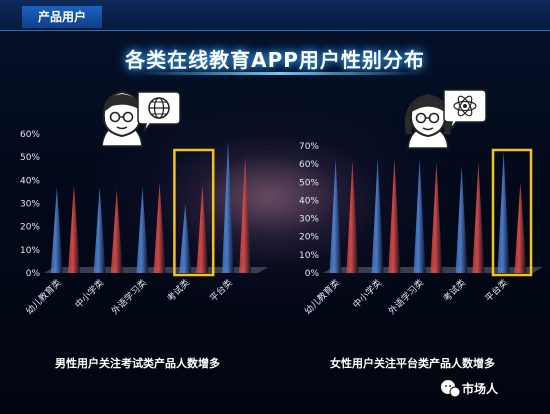 The width and height of the screenshot is (550, 414). What do you see at coordinates (451, 389) in the screenshot?
I see `brand-logo-icon` at bounding box center [451, 389].